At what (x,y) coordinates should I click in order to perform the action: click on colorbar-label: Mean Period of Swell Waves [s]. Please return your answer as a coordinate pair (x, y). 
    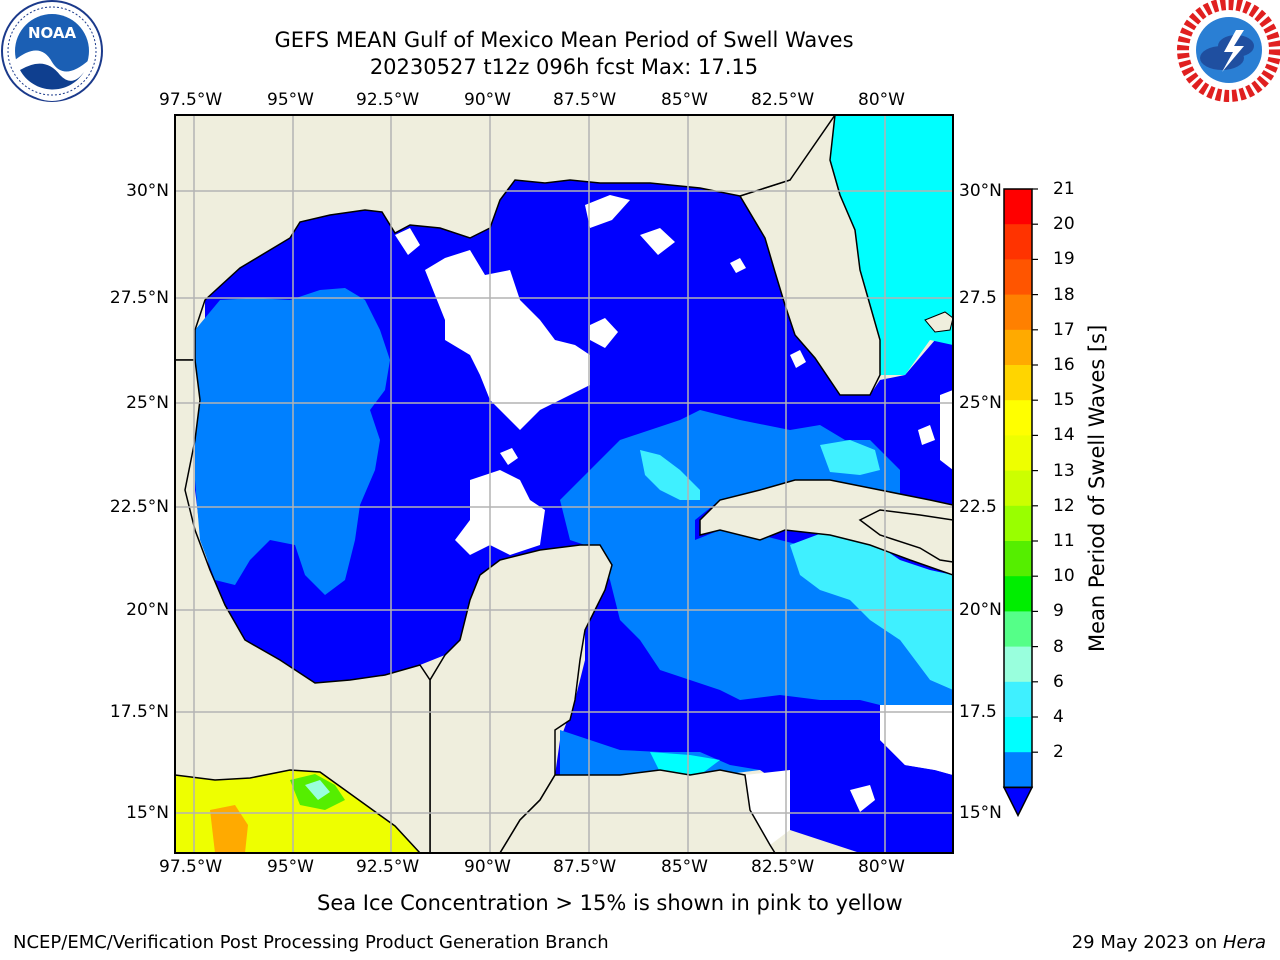
    Looking at the image, I should click on (1097, 488).